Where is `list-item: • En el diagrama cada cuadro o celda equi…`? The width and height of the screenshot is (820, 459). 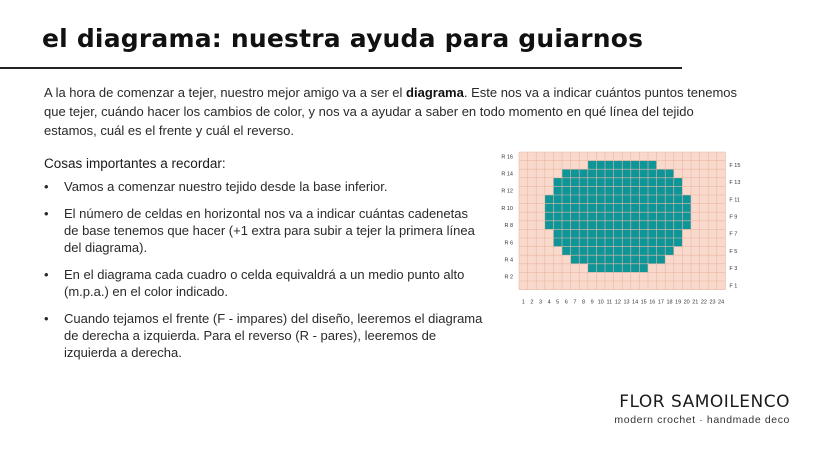 list-item: • En el diagrama cada cuadro o celda equi… is located at coordinates (264, 283).